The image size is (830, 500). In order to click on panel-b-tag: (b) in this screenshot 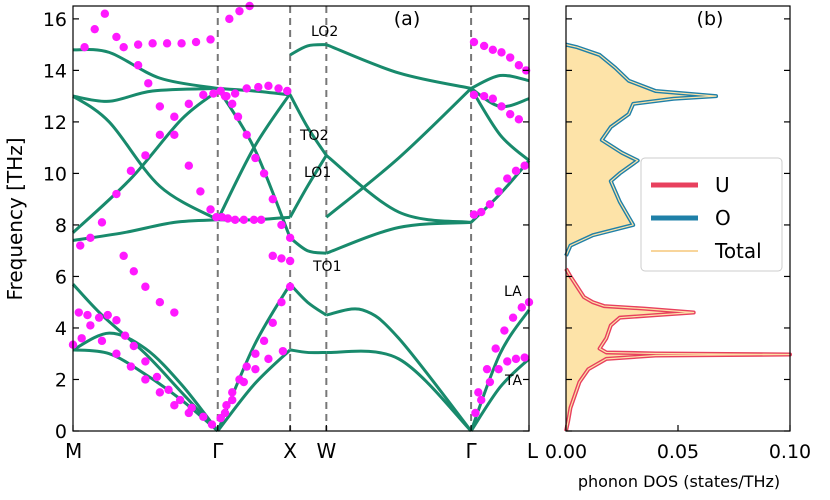, I will do `click(710, 19)`.